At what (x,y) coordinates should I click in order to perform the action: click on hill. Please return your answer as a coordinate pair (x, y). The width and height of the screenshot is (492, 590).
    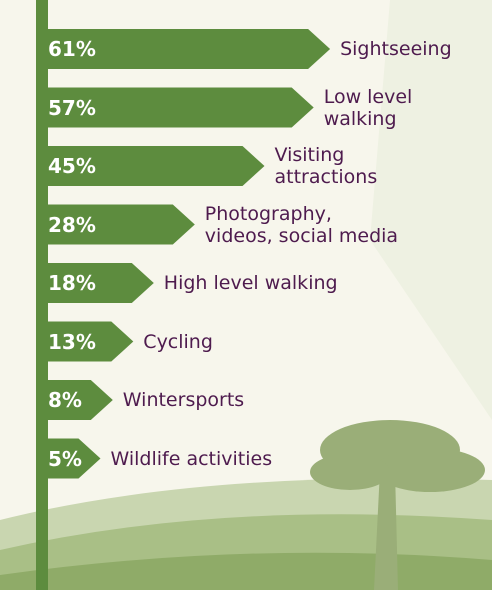
    Looking at the image, I should click on (246, 571).